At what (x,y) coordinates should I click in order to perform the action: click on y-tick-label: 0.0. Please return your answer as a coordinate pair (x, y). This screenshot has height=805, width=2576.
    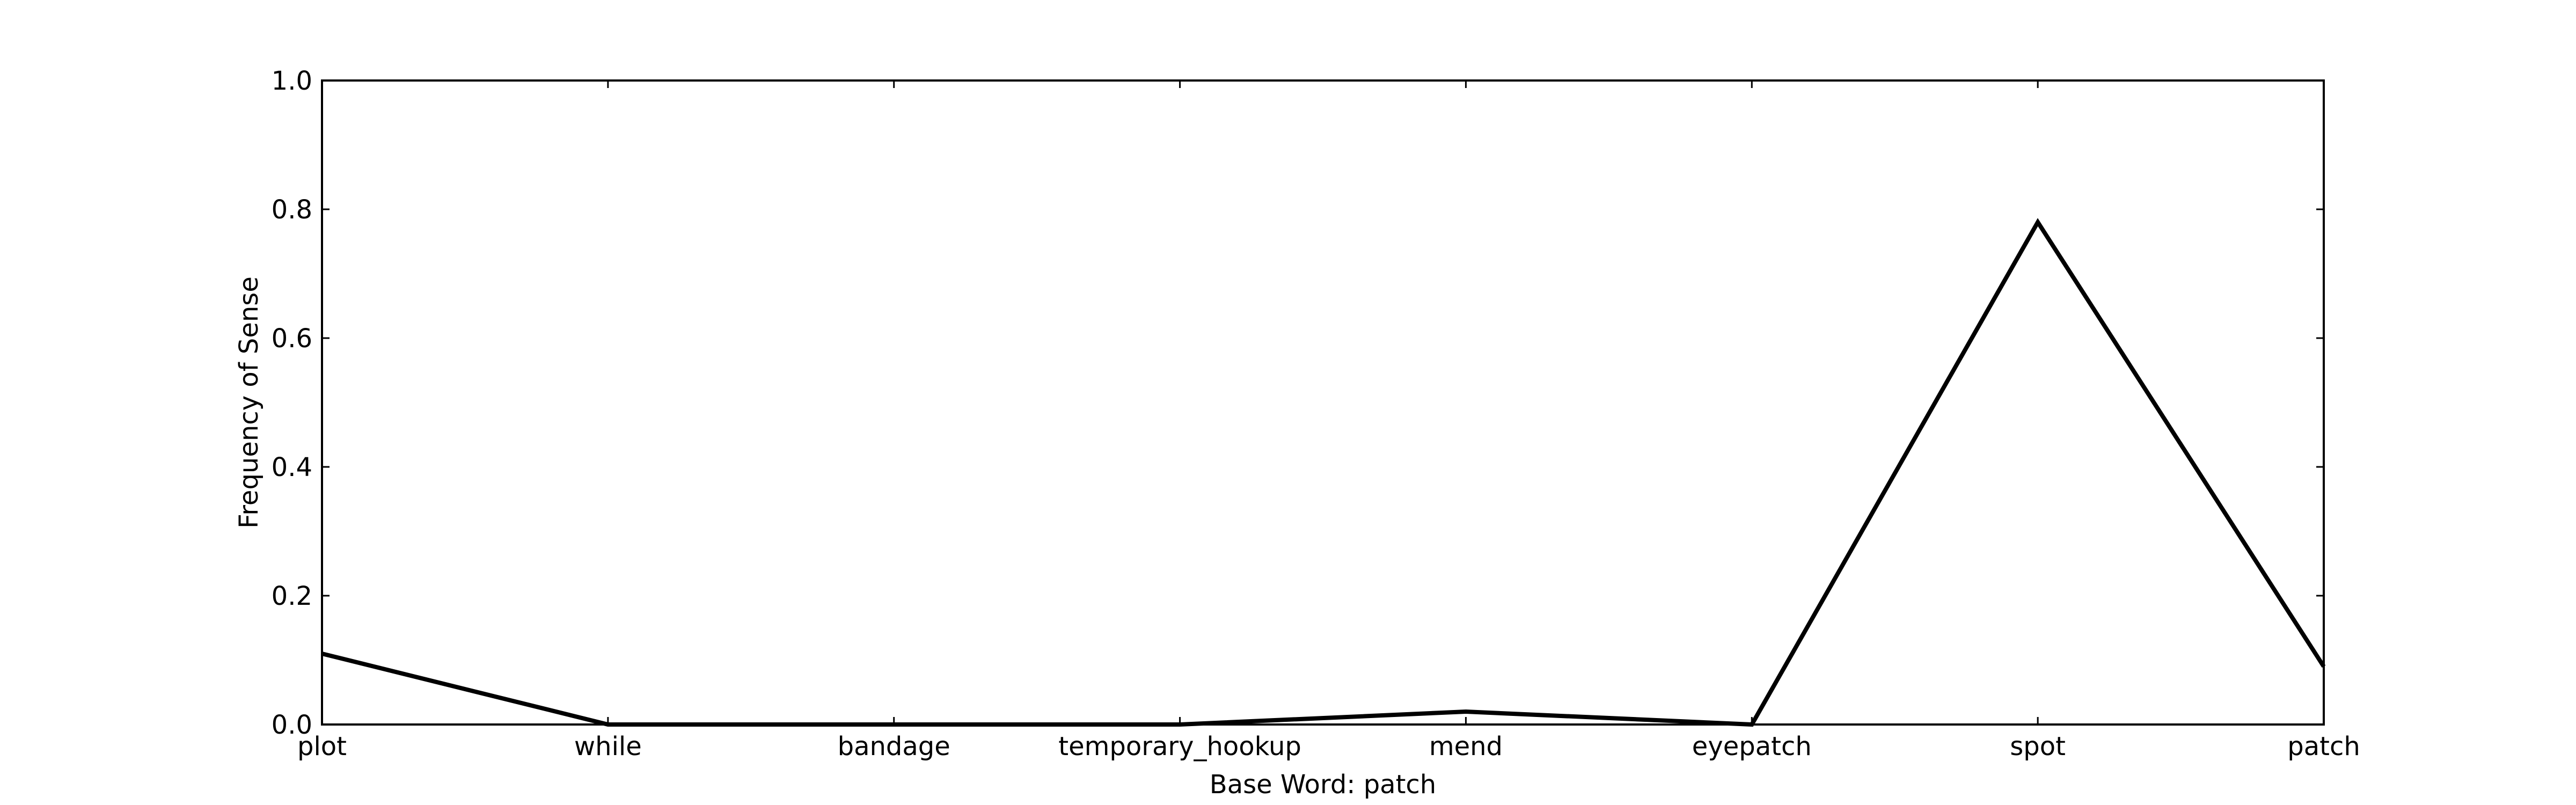
    Looking at the image, I should click on (292, 725).